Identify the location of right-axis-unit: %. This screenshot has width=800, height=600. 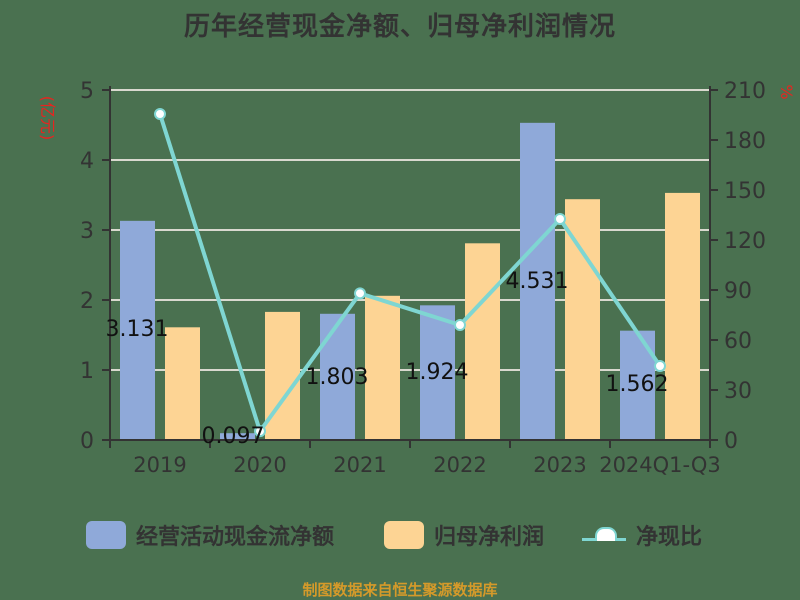
(786, 91).